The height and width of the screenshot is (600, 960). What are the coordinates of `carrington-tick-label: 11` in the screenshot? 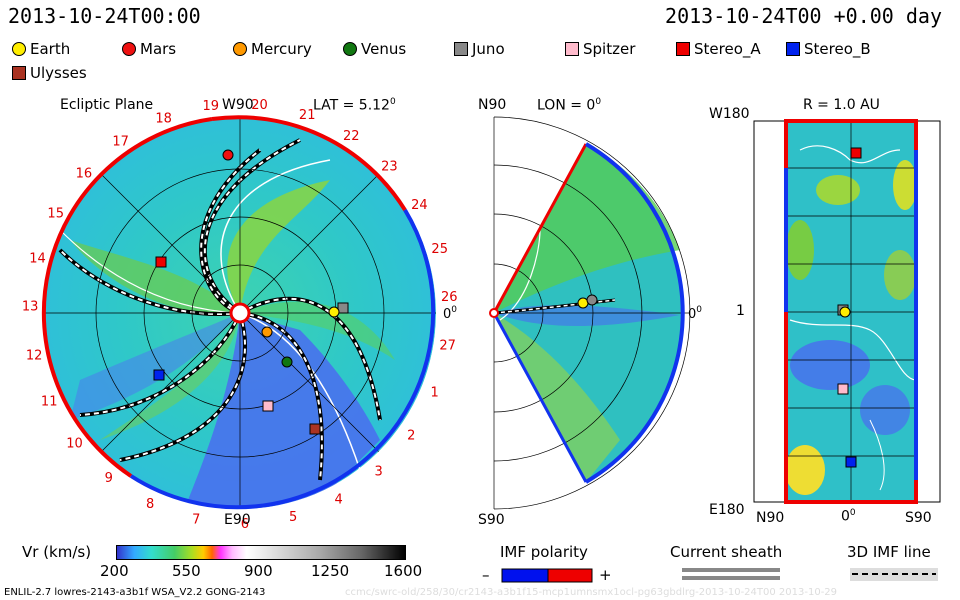 It's located at (49, 402).